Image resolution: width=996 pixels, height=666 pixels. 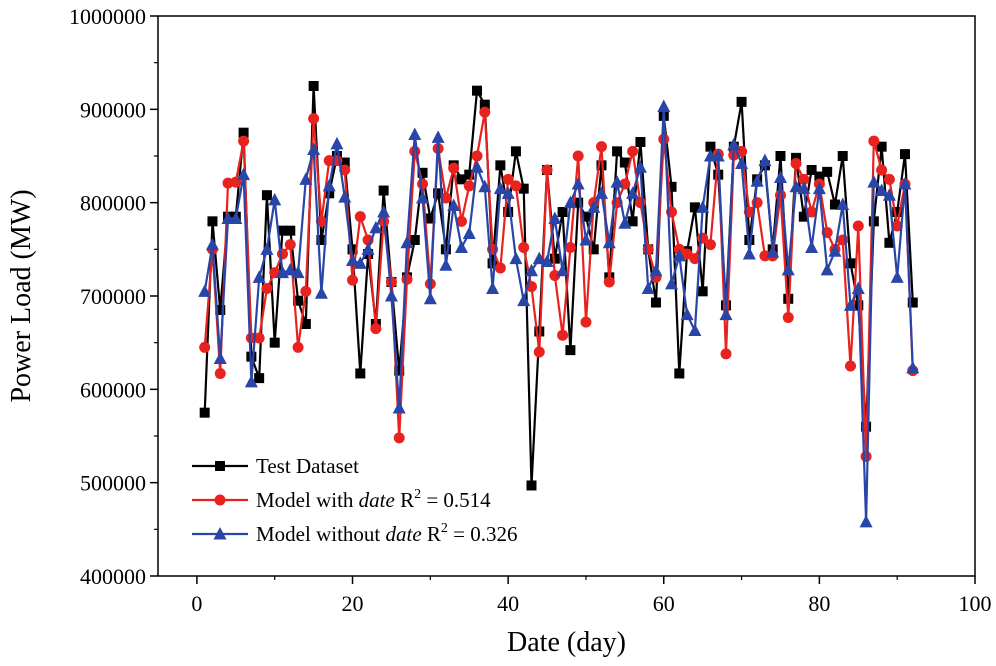 What do you see at coordinates (307, 500) in the screenshot?
I see `legend-label-part: Model with` at bounding box center [307, 500].